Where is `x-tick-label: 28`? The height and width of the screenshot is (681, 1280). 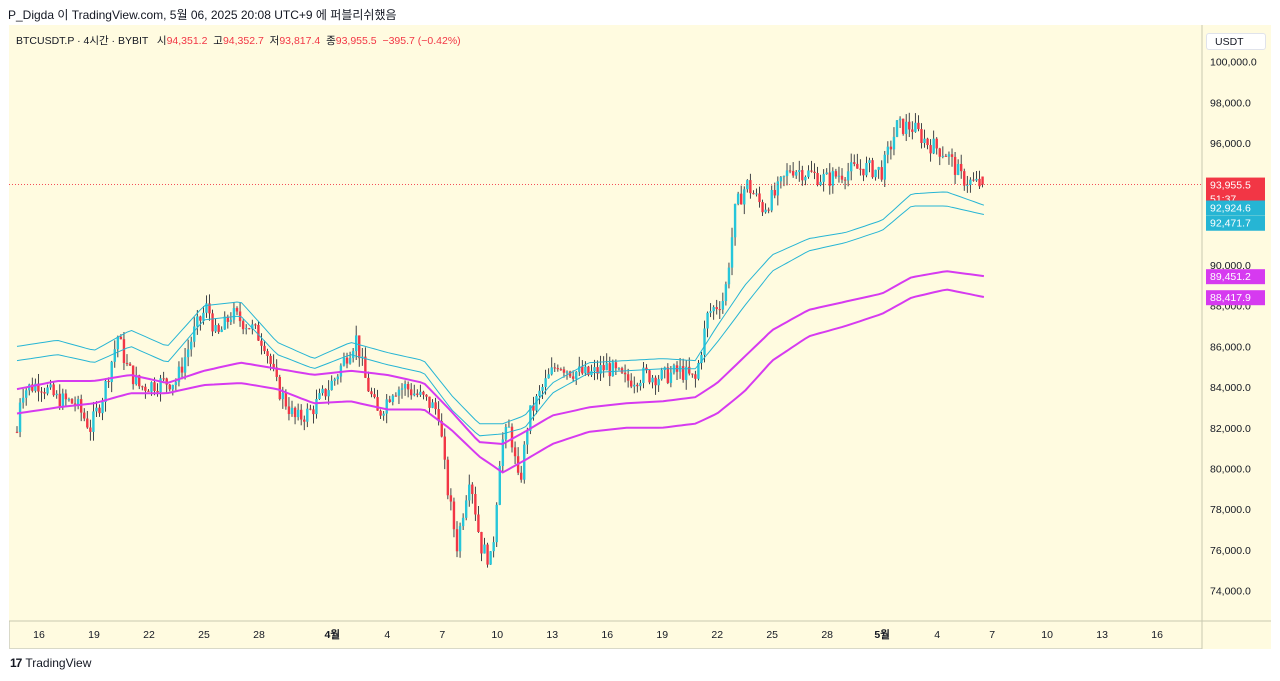 x-tick-label: 28 is located at coordinates (259, 635).